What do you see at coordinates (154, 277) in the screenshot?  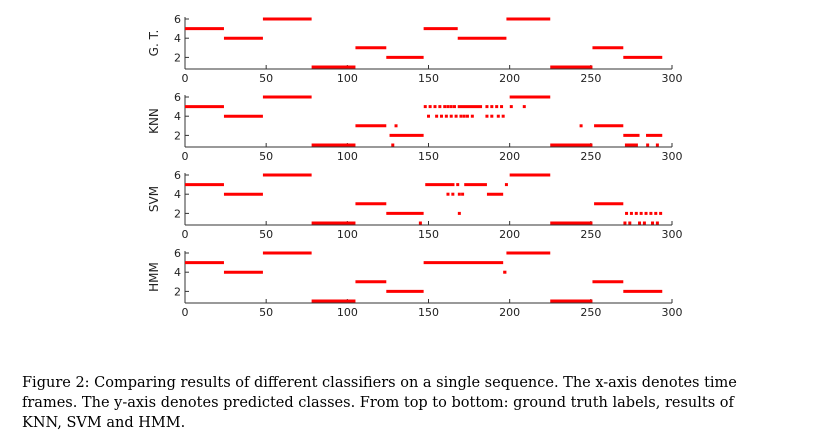 I see `y-axis-label: HMM` at bounding box center [154, 277].